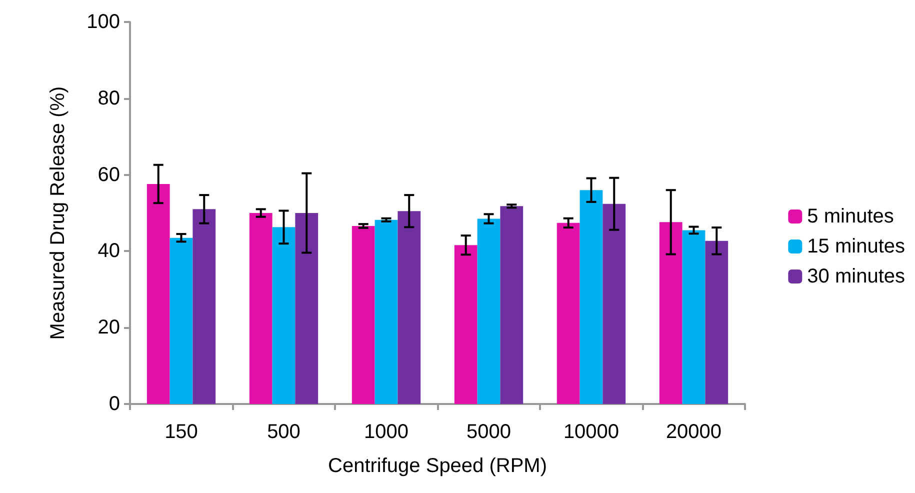 This screenshot has width=915, height=493. What do you see at coordinates (850, 217) in the screenshot?
I see `legend-label: 5 minutes` at bounding box center [850, 217].